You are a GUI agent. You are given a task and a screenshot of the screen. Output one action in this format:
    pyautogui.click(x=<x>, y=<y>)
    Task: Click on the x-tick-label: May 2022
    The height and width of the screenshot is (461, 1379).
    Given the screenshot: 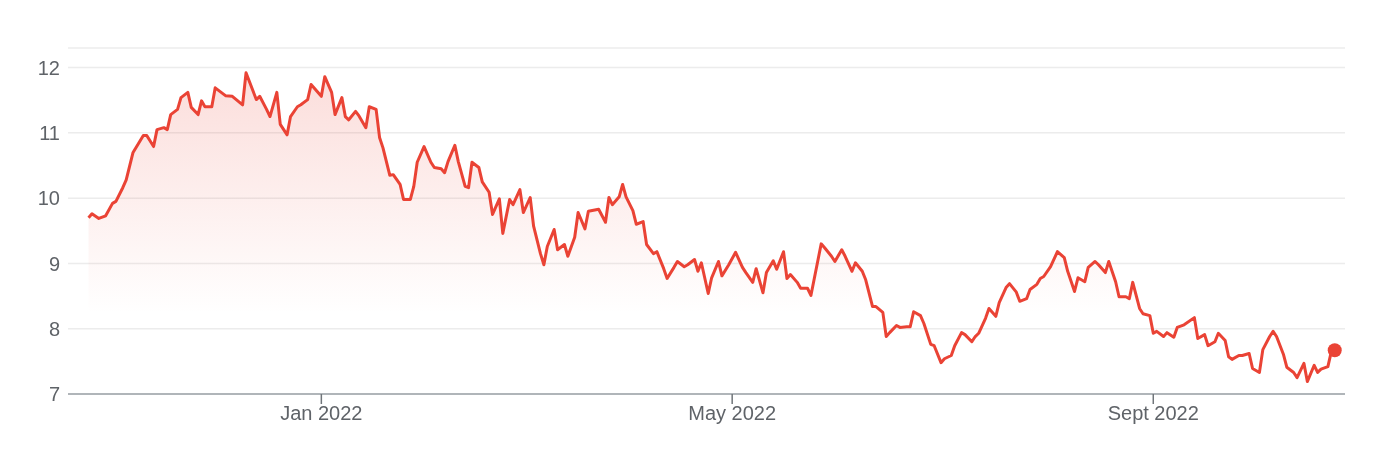 What is the action you would take?
    pyautogui.click(x=732, y=413)
    